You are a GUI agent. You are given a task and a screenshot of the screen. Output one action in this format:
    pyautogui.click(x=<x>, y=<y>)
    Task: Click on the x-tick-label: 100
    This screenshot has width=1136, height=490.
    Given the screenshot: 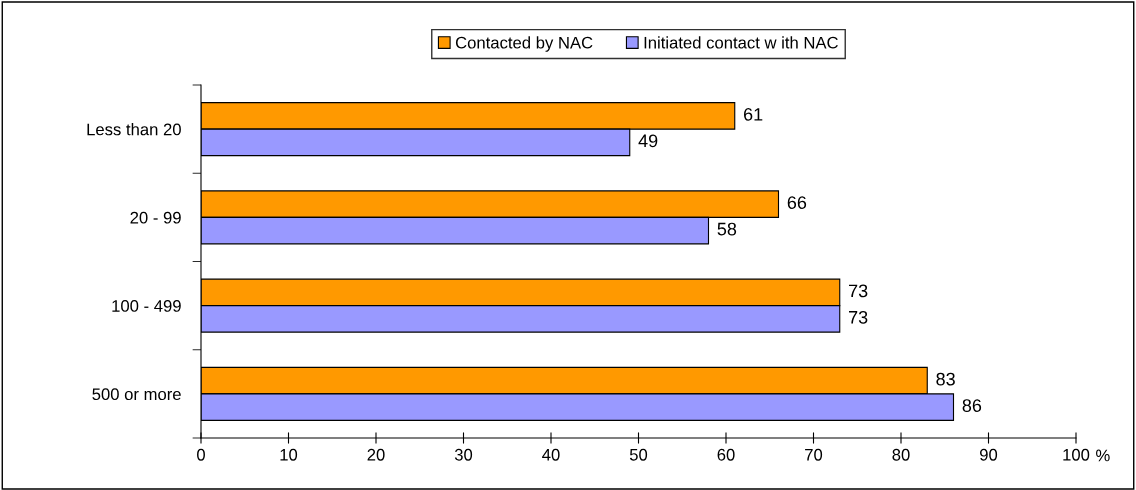 What is the action you would take?
    pyautogui.click(x=1076, y=454)
    